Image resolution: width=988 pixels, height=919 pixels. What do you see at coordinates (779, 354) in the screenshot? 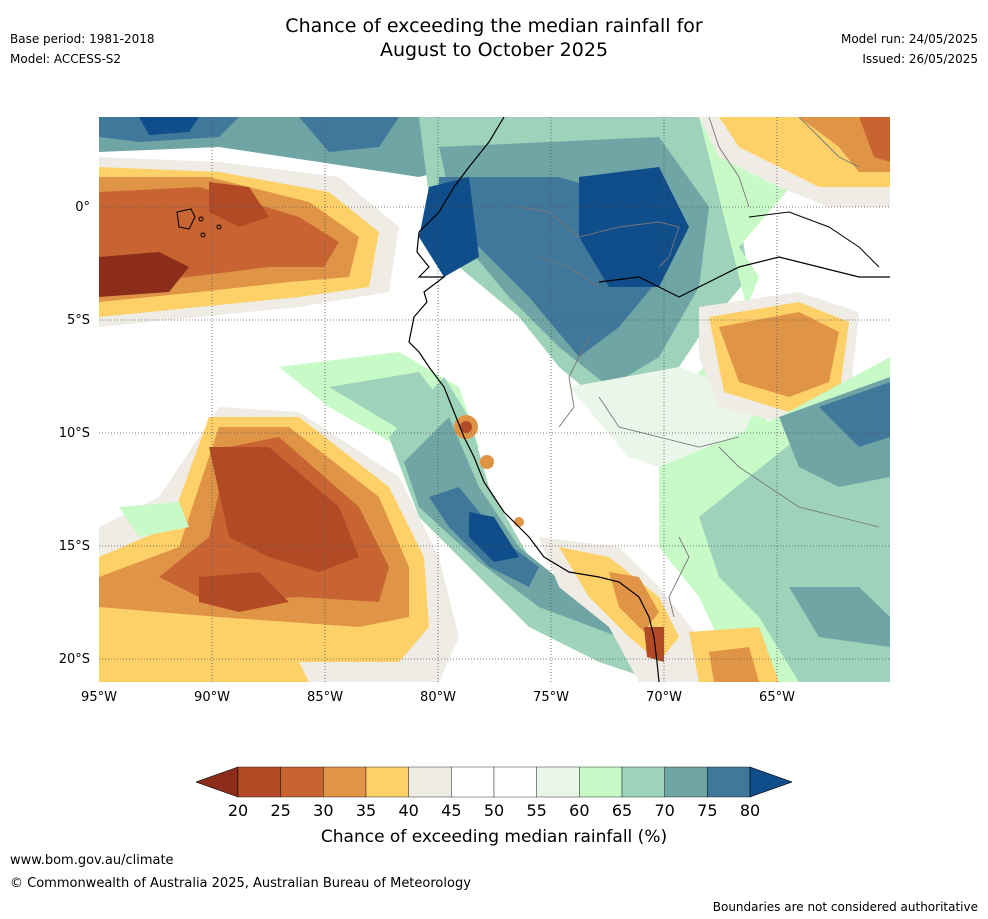
I see `field-east-orange` at bounding box center [779, 354].